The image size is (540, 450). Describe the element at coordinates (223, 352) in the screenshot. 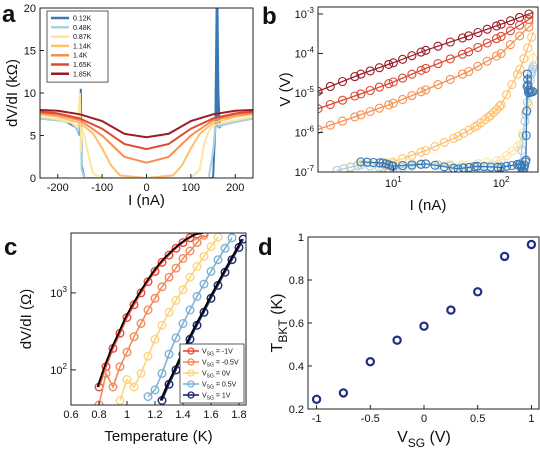

I see `panel-c-legend-label-0-rest: = -1V` at that location.